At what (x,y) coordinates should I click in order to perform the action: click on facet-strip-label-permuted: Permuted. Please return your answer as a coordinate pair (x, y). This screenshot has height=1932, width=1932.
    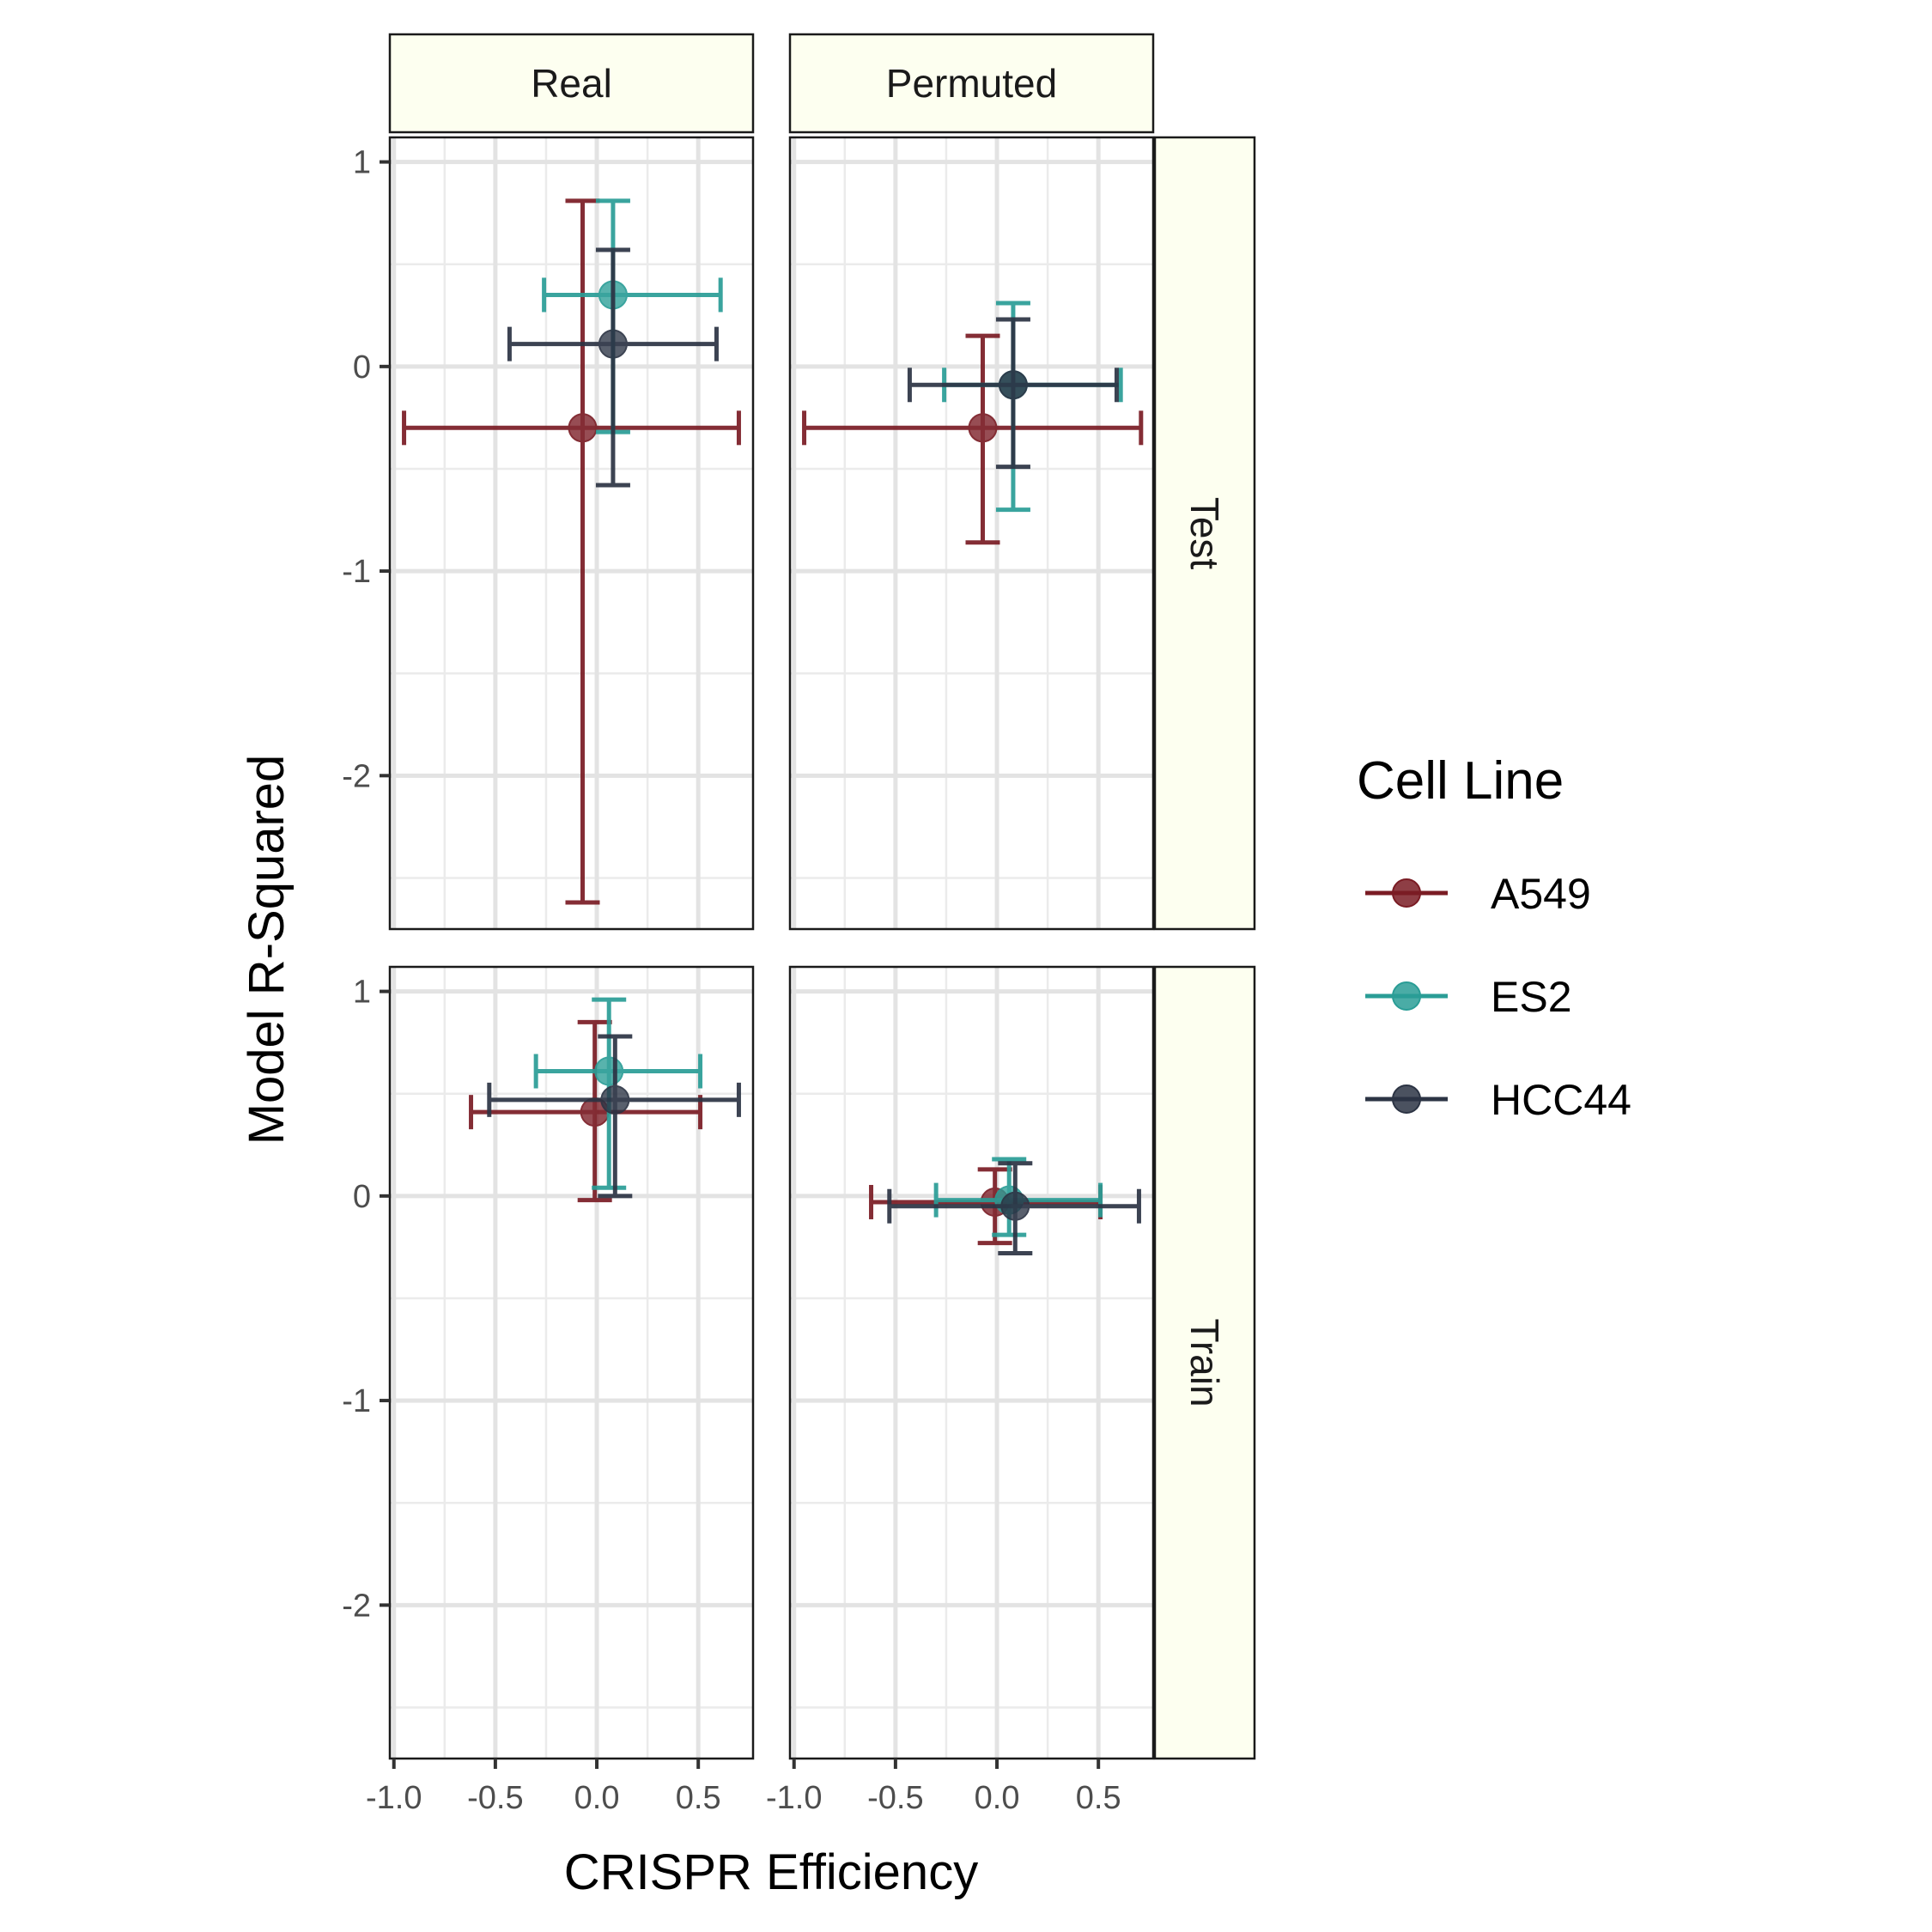
    Looking at the image, I should click on (972, 83).